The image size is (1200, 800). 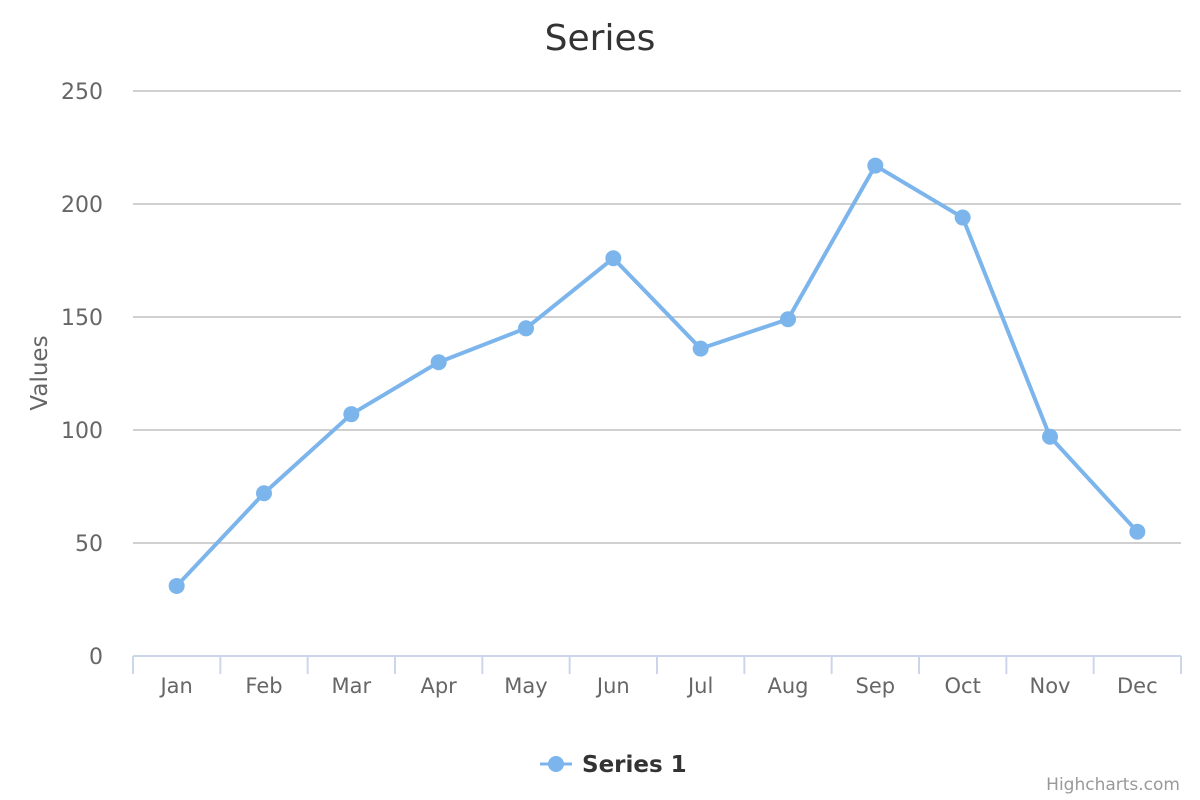 I want to click on chart-title: Series, so click(x=600, y=38).